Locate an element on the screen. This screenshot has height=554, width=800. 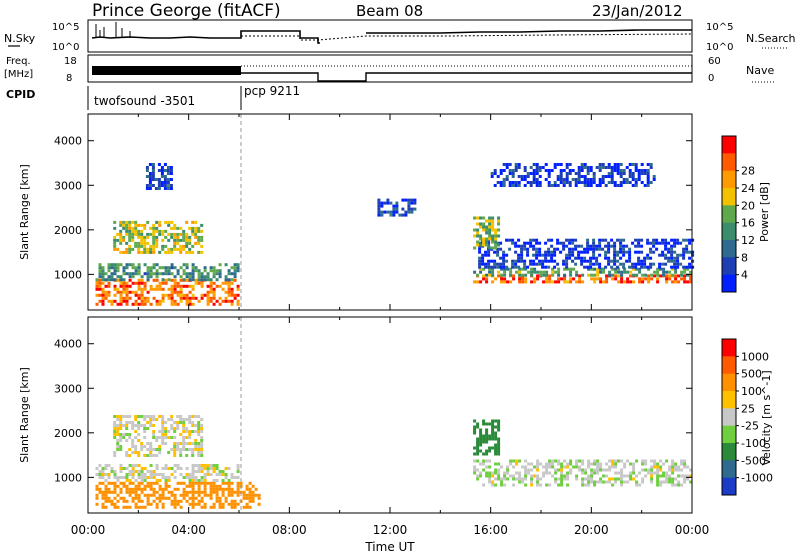
power-colorbar-swatch is located at coordinates (729, 214).